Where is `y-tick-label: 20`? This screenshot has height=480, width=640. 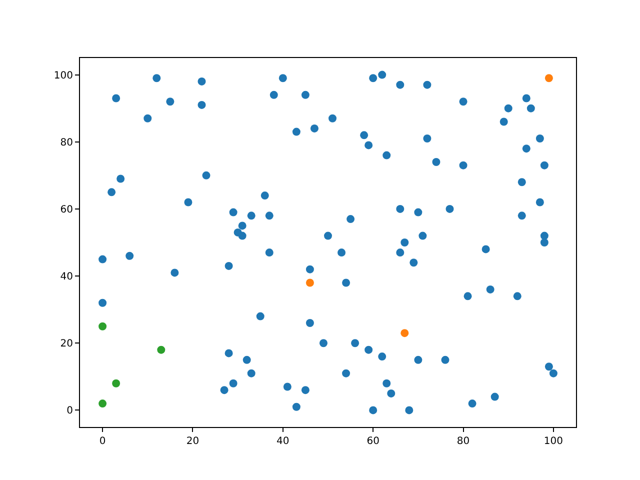 y-tick-label: 20 is located at coordinates (66, 344).